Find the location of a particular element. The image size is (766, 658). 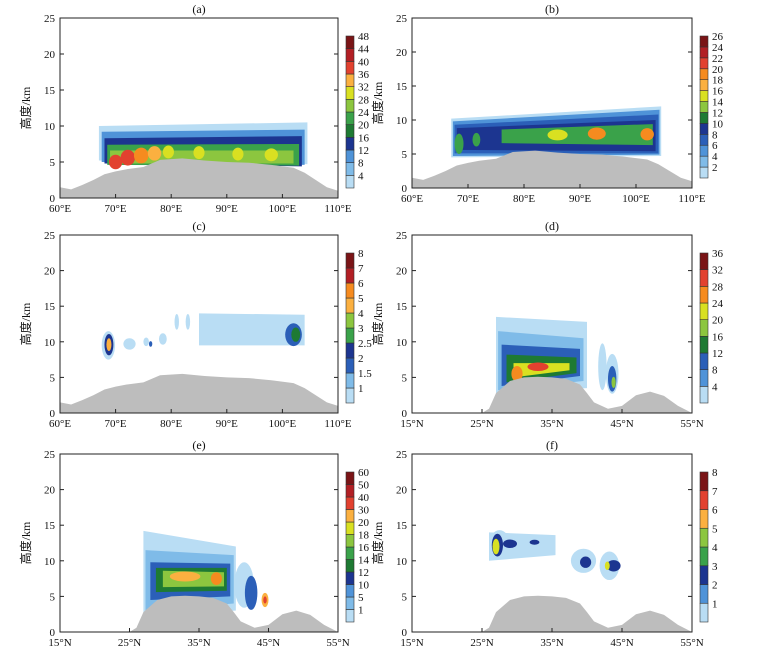

colorbar-label: 8 is located at coordinates (715, 473).